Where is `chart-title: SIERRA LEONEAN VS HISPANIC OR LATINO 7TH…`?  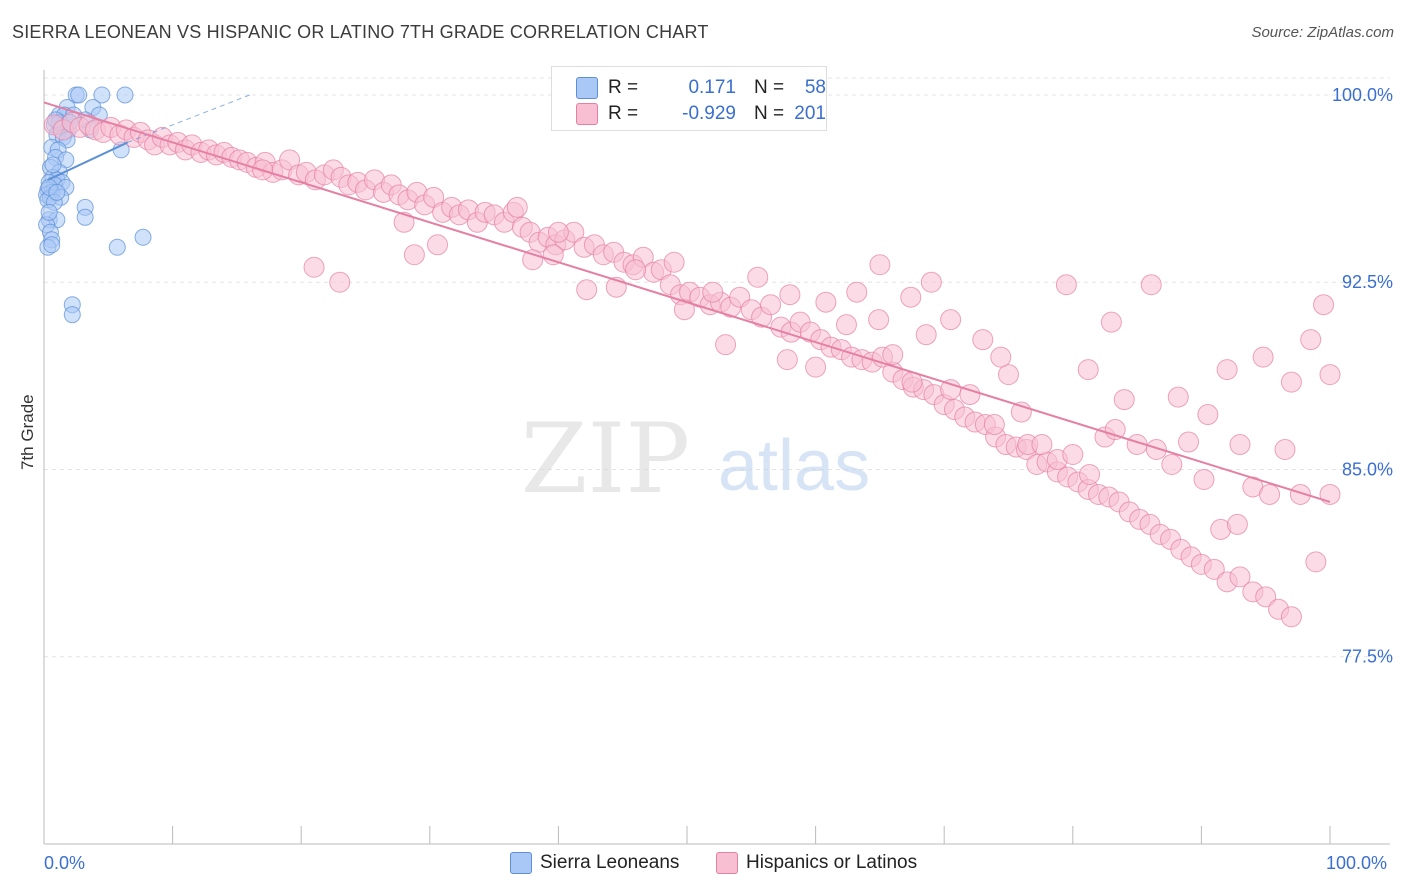
chart-title: SIERRA LEONEAN VS HISPANIC OR LATINO 7TH… is located at coordinates (360, 32).